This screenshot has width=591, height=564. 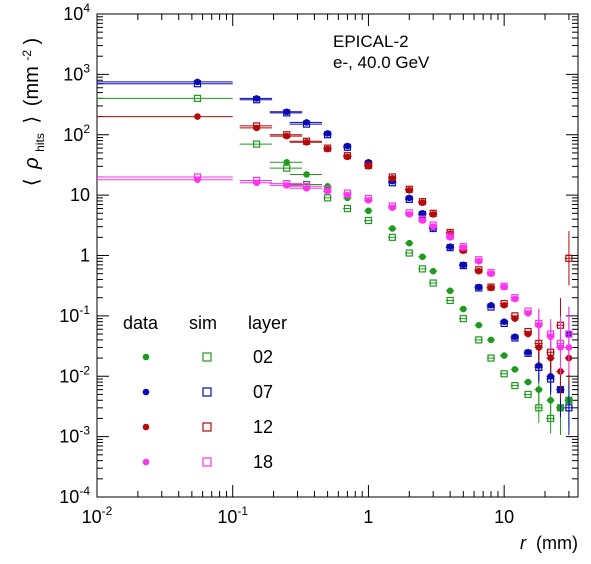 I want to click on legend-row-18: 18, so click(x=207, y=462).